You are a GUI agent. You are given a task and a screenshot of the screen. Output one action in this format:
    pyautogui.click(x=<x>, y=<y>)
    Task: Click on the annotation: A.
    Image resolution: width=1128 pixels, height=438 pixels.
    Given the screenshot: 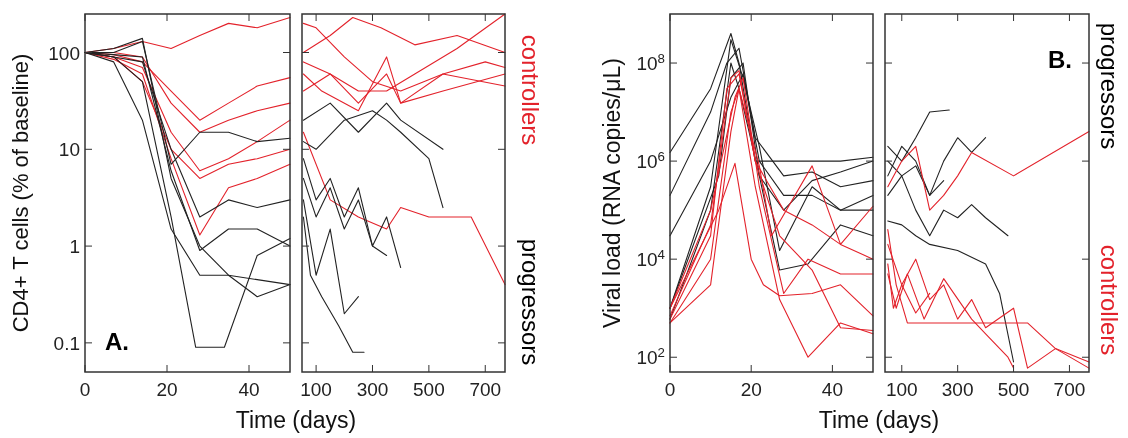 What is the action you would take?
    pyautogui.click(x=117, y=341)
    